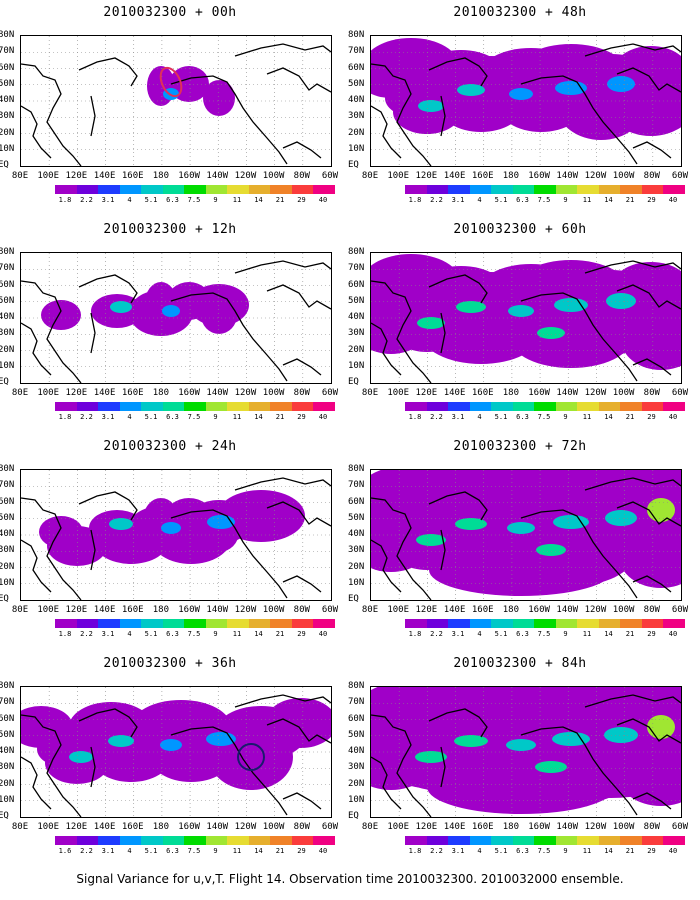 The width and height of the screenshot is (700, 900). Describe the element at coordinates (280, 851) in the screenshot. I see `colorbar-label: 21` at that location.